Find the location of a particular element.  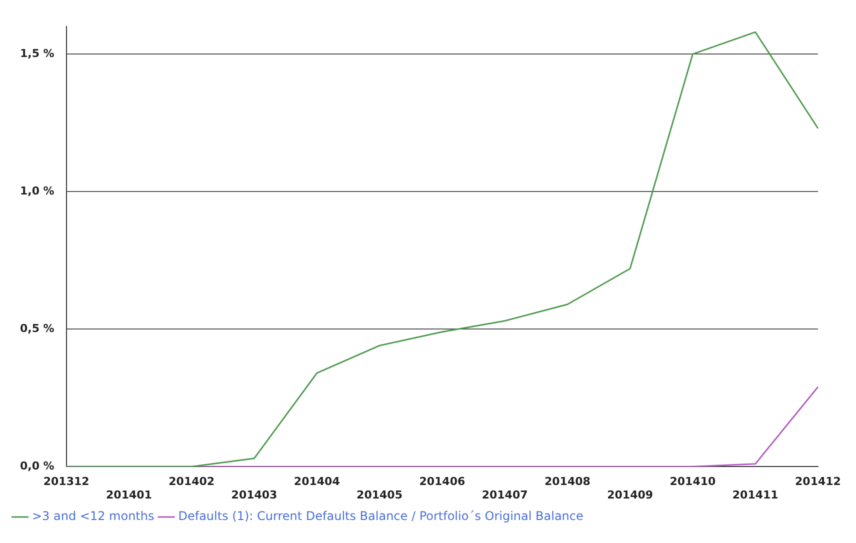

x-tick-label: 201402 is located at coordinates (191, 481).